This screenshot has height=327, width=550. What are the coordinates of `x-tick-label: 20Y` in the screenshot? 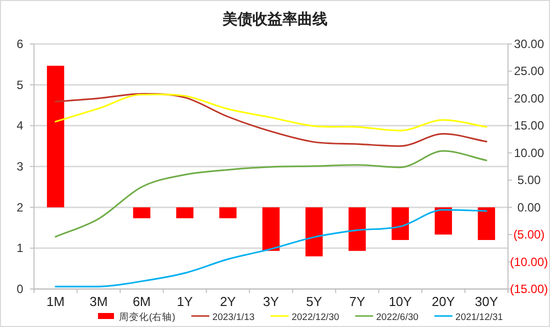 It's located at (444, 301).